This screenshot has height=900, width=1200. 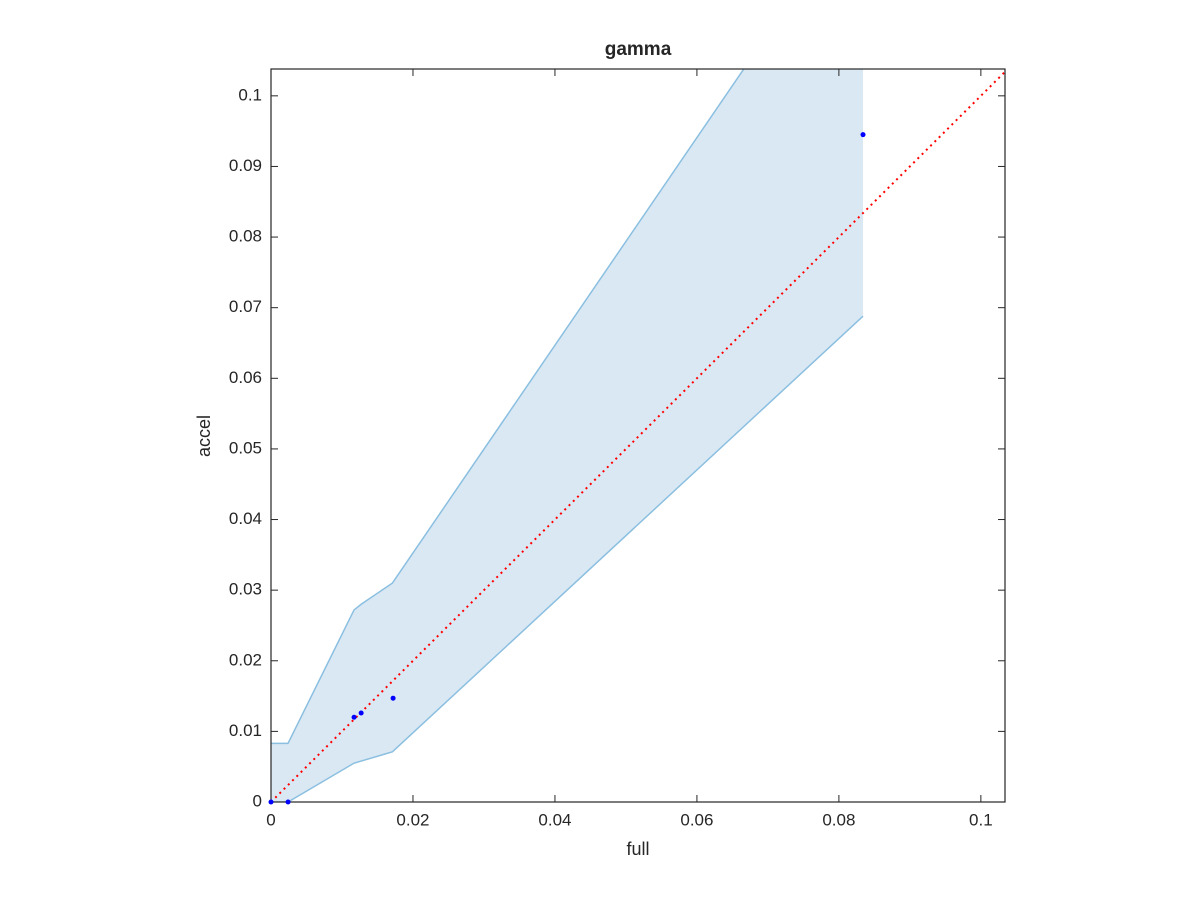 I want to click on y-tick-label: 0.1, so click(x=250, y=94).